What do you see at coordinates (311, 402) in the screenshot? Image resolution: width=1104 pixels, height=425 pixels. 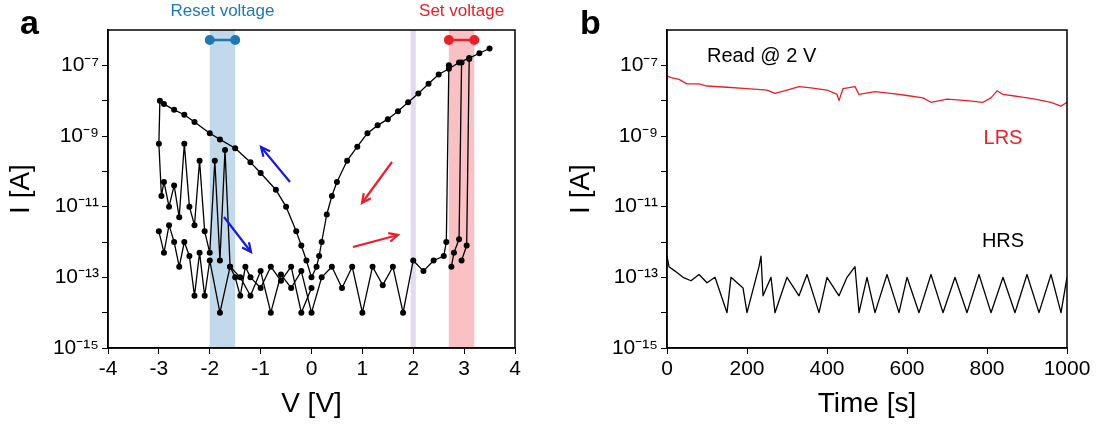 I see `x-axis-title: V [V]` at bounding box center [311, 402].